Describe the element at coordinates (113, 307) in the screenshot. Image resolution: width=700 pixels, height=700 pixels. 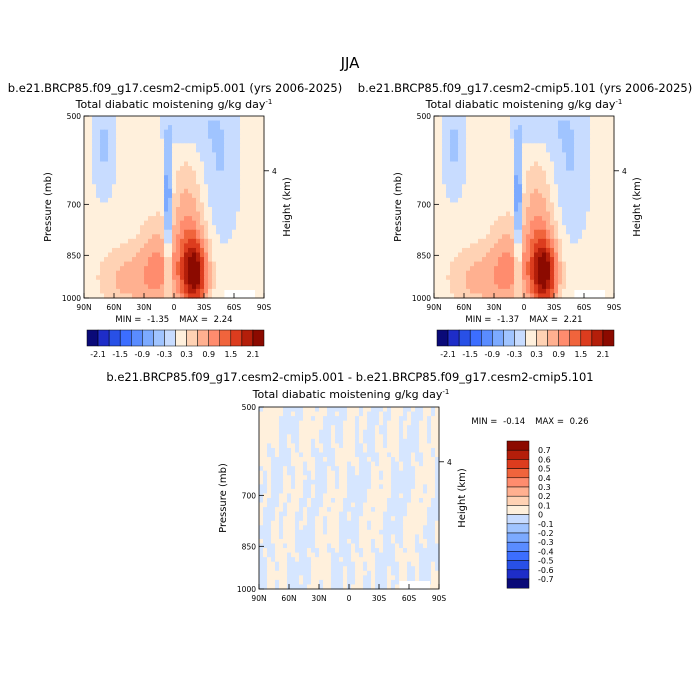
I see `case1-xtick-label: 60N` at that location.